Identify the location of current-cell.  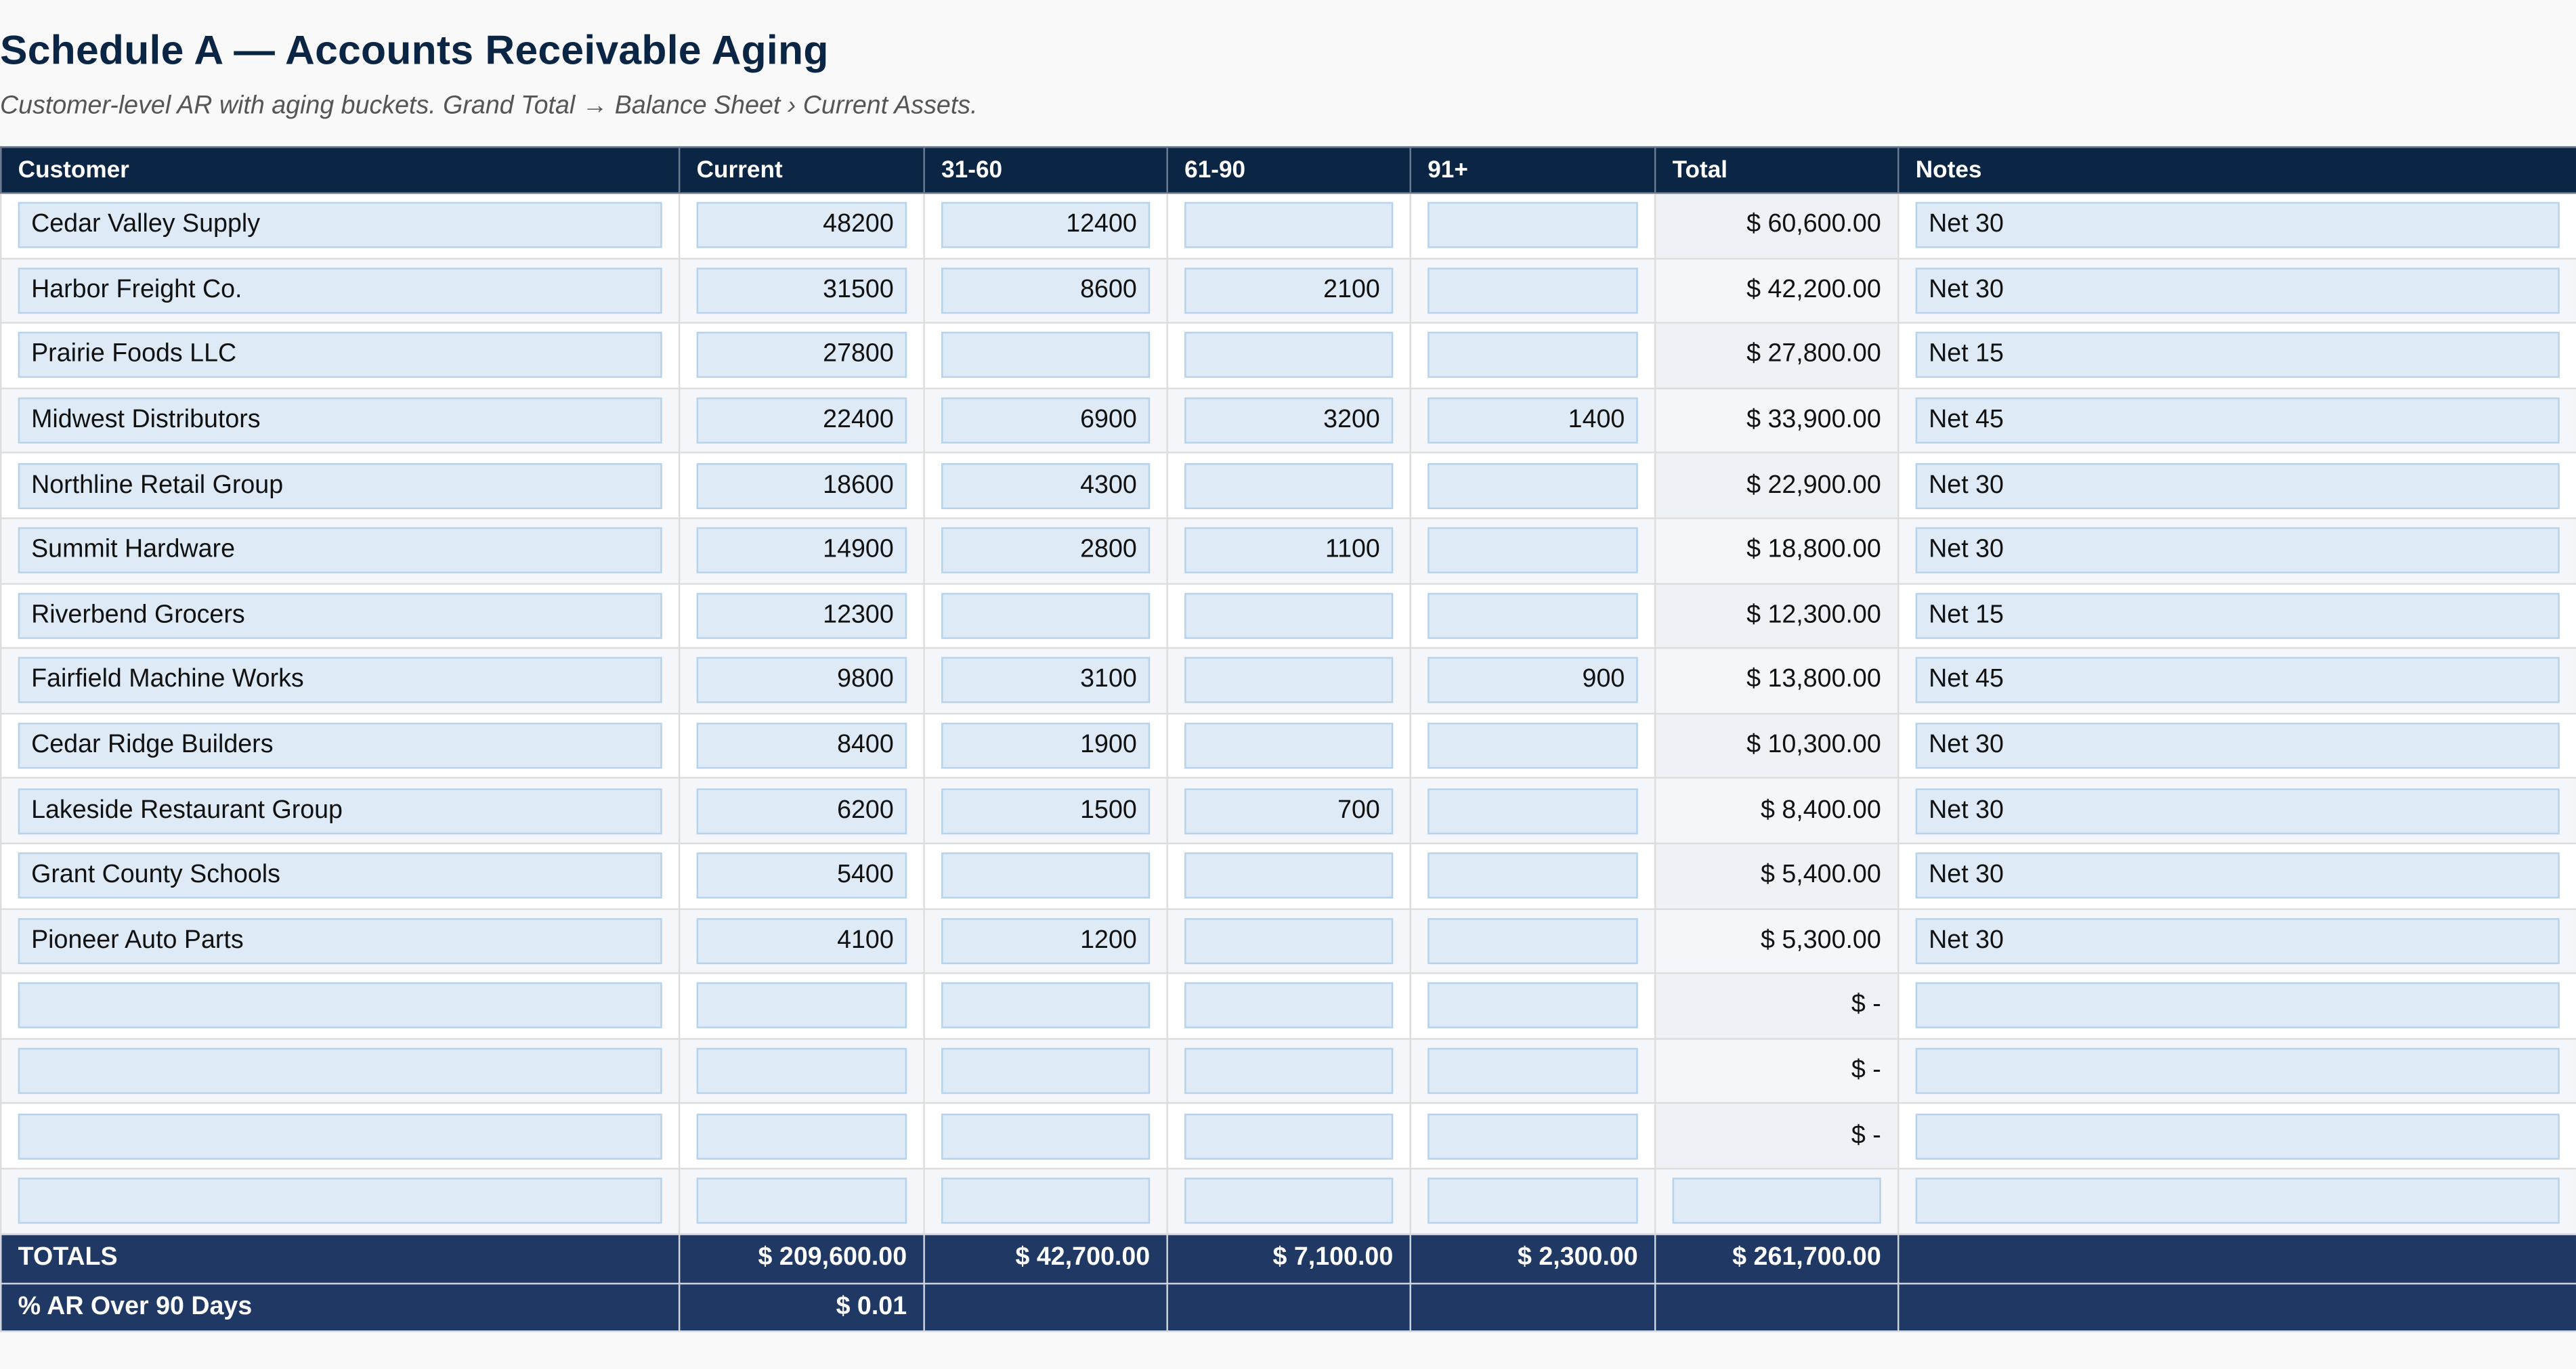
(801, 810).